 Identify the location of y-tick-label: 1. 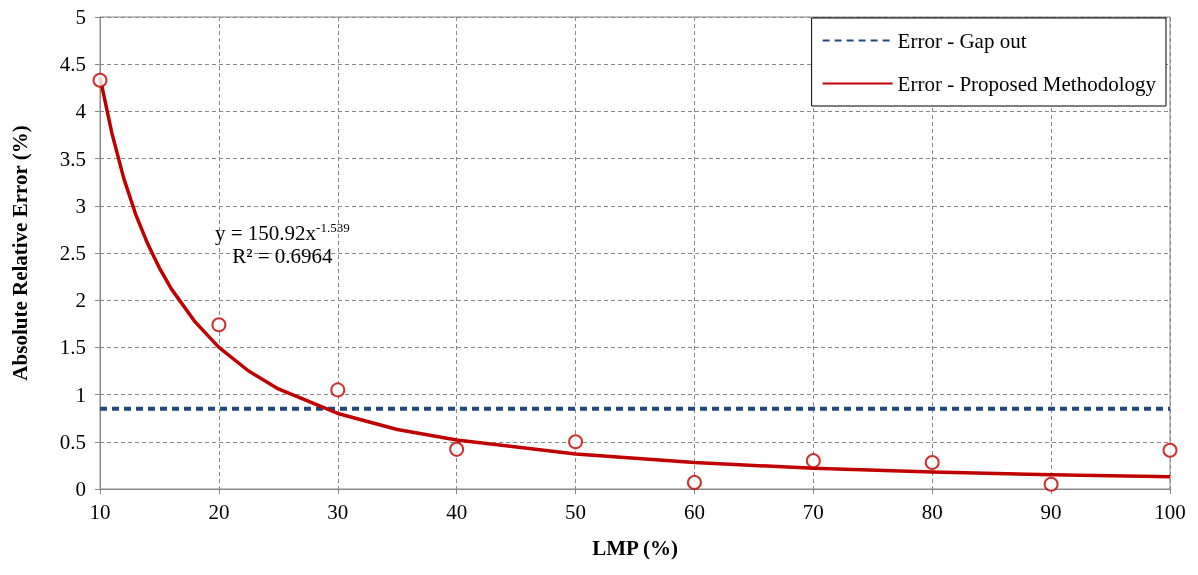
(80, 394).